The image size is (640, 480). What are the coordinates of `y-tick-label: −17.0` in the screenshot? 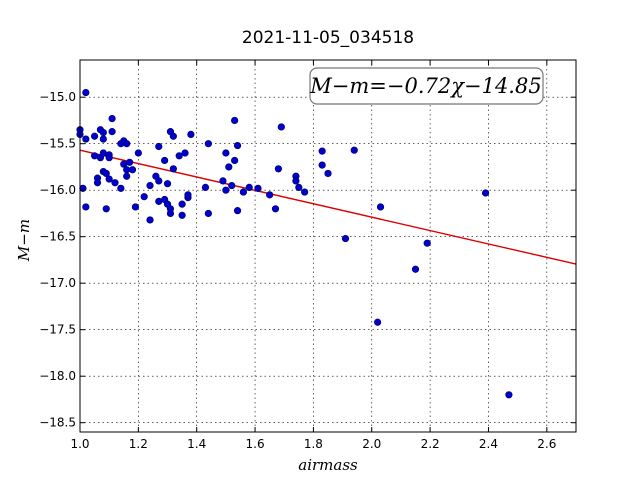 It's located at (57, 283).